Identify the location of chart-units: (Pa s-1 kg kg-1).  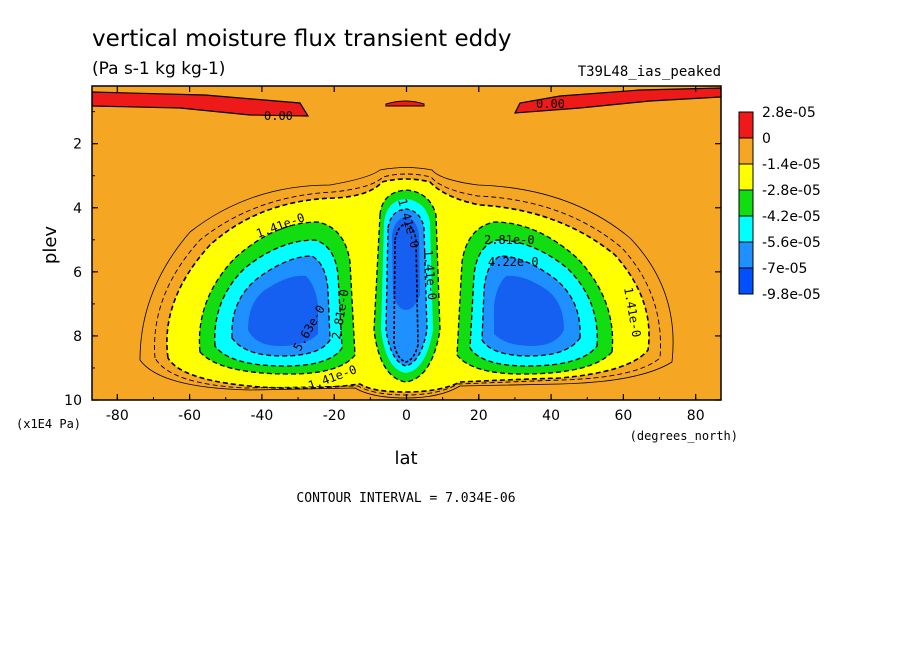
(158, 69).